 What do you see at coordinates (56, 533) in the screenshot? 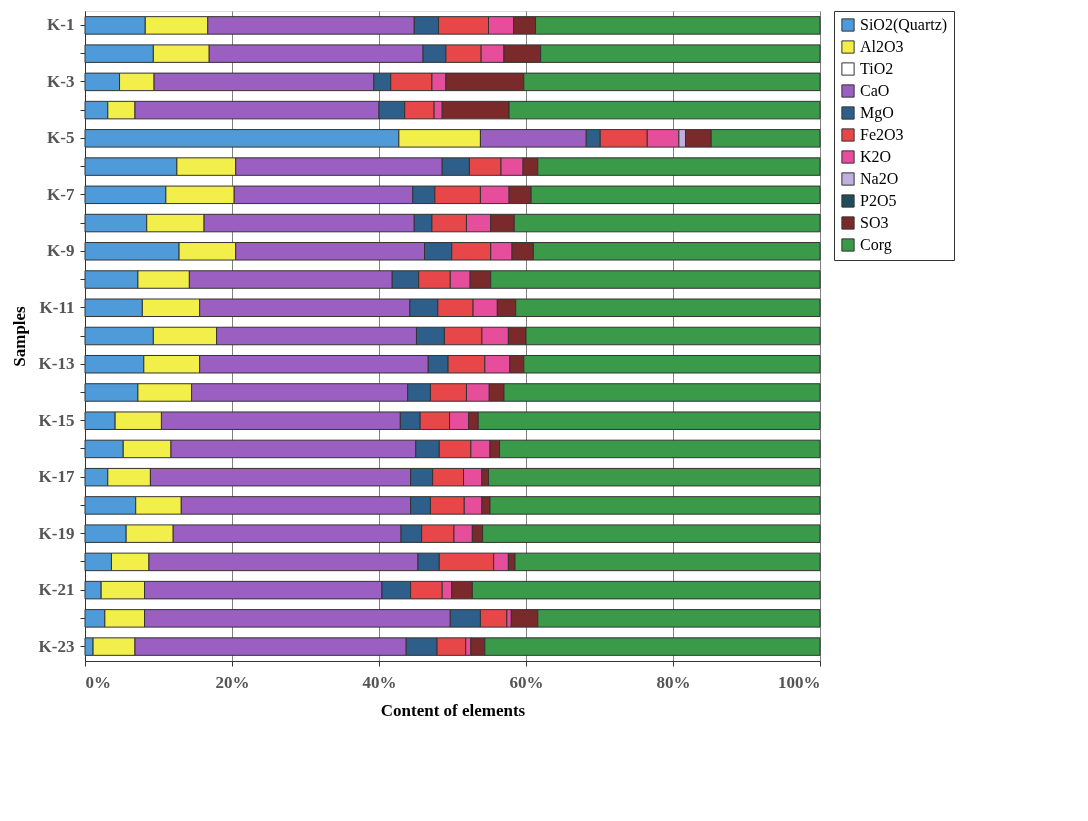
I see `y-tick-label: K-19` at bounding box center [56, 533].